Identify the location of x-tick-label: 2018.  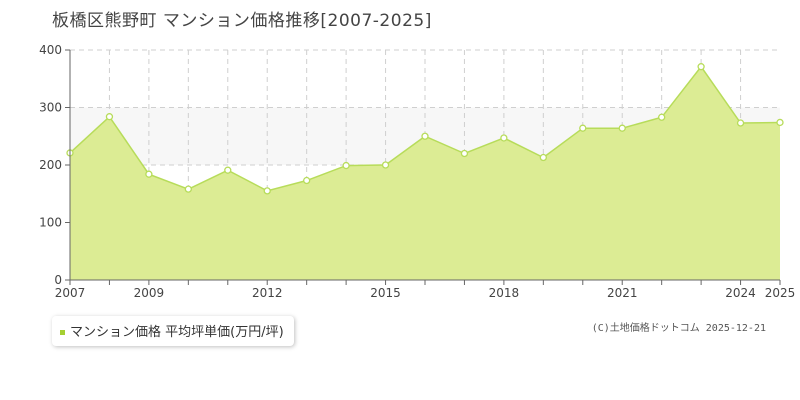
(504, 293).